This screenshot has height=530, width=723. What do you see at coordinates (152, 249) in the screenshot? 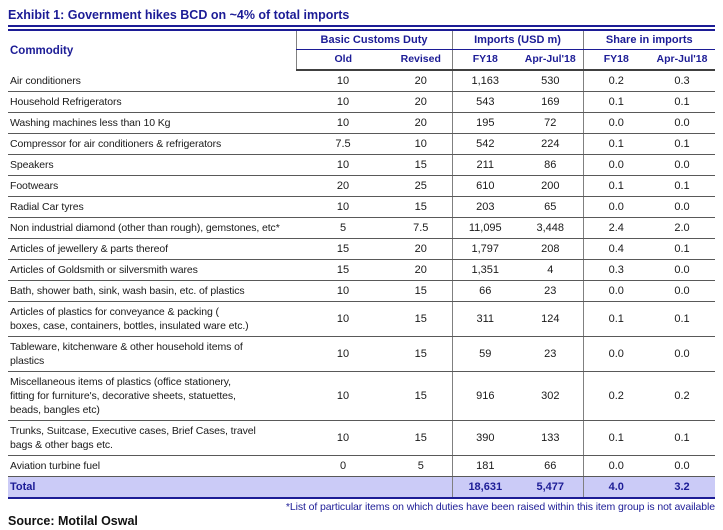
I see `commodity-cell: Articles of jewellery & parts thereof` at bounding box center [152, 249].